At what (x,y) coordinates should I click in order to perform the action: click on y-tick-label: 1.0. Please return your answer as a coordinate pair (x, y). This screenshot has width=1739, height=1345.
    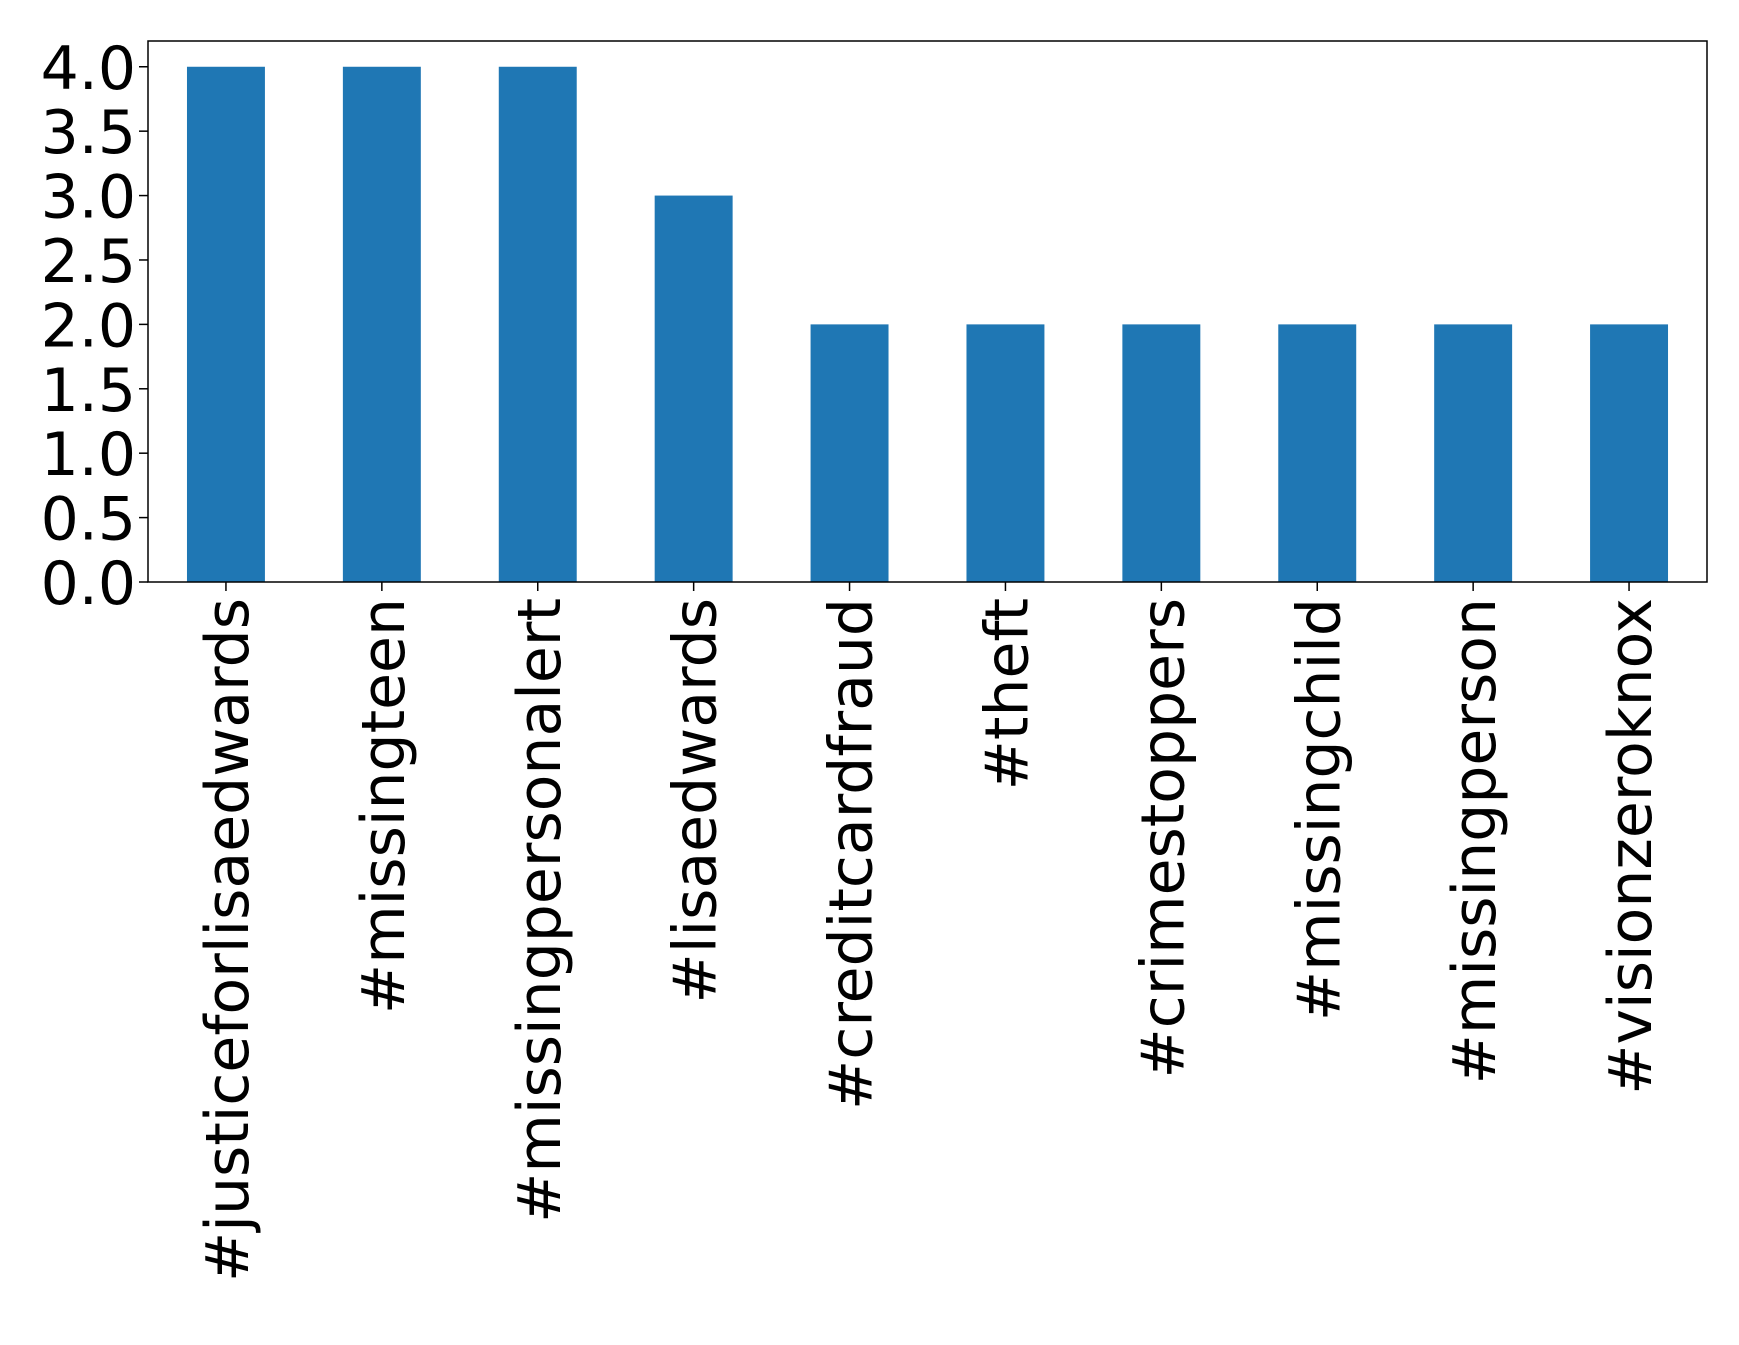
    Looking at the image, I should click on (88, 455).